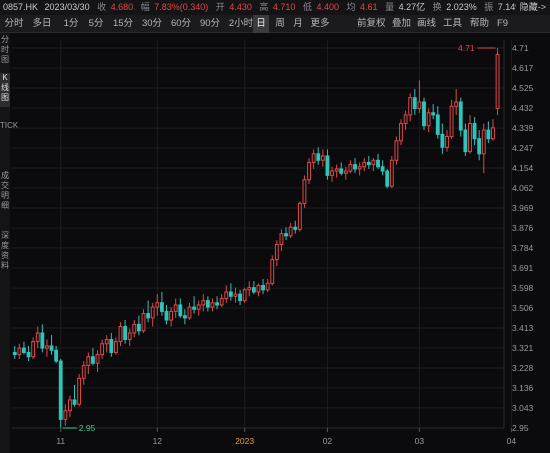  I want to click on tab-90min: 90分, so click(210, 23).